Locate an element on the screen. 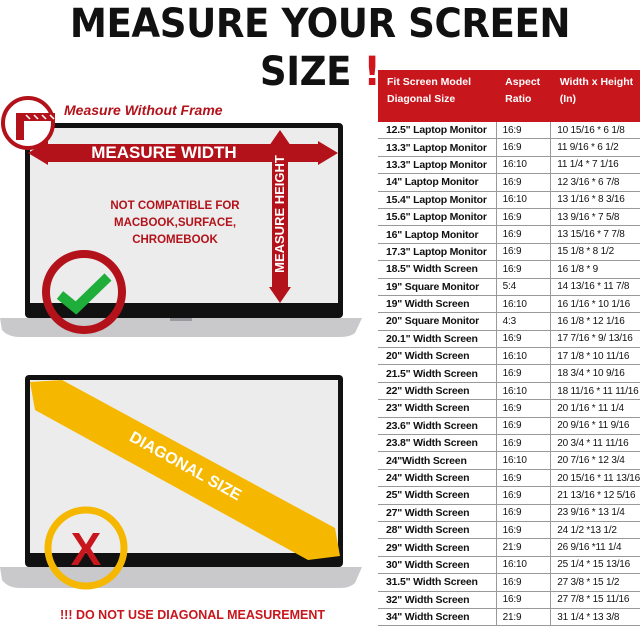  cell-dimensions: 16 1/8 * 9 is located at coordinates (595, 269).